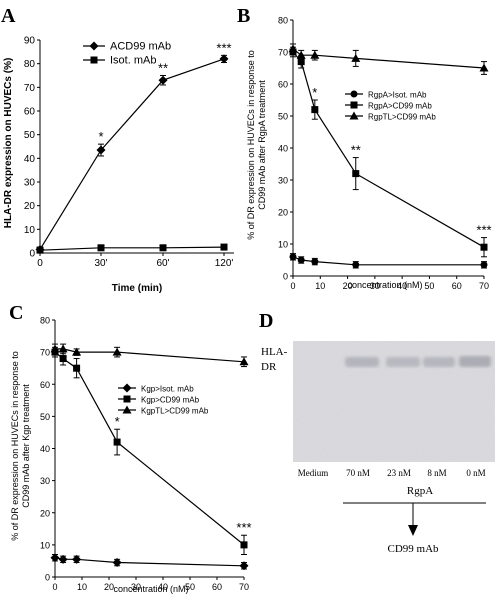 The height and width of the screenshot is (599, 496). Describe the element at coordinates (413, 530) in the screenshot. I see `arrow-head` at that location.